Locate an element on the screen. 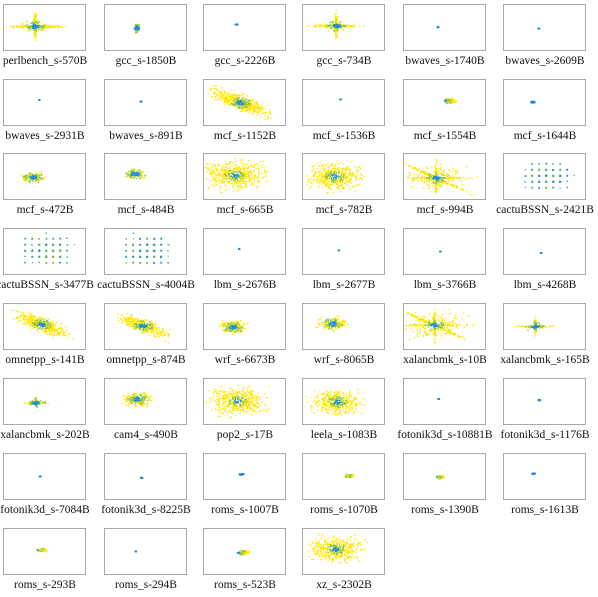 The height and width of the screenshot is (597, 598). panel-label: mcf_s-994B is located at coordinates (445, 210).